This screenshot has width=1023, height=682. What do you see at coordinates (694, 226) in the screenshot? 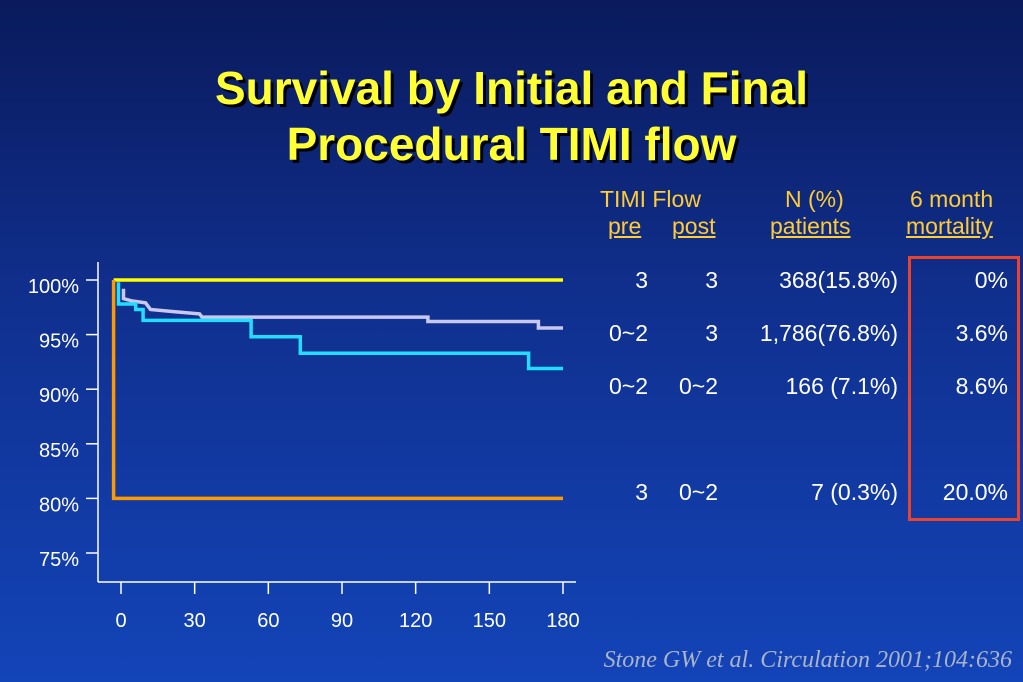
I see `header-post: post` at bounding box center [694, 226].